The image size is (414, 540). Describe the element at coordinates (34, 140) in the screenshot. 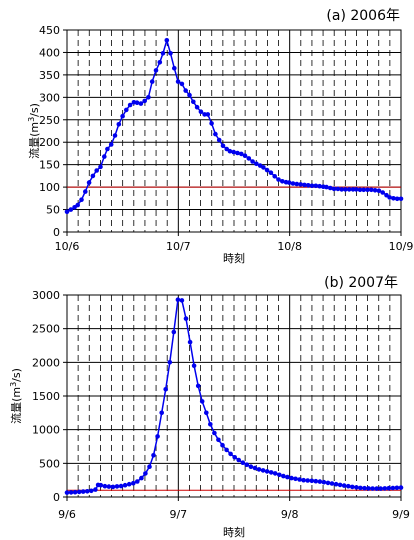

I see `chart-a-ylabel-base: 流量(m` at that location.